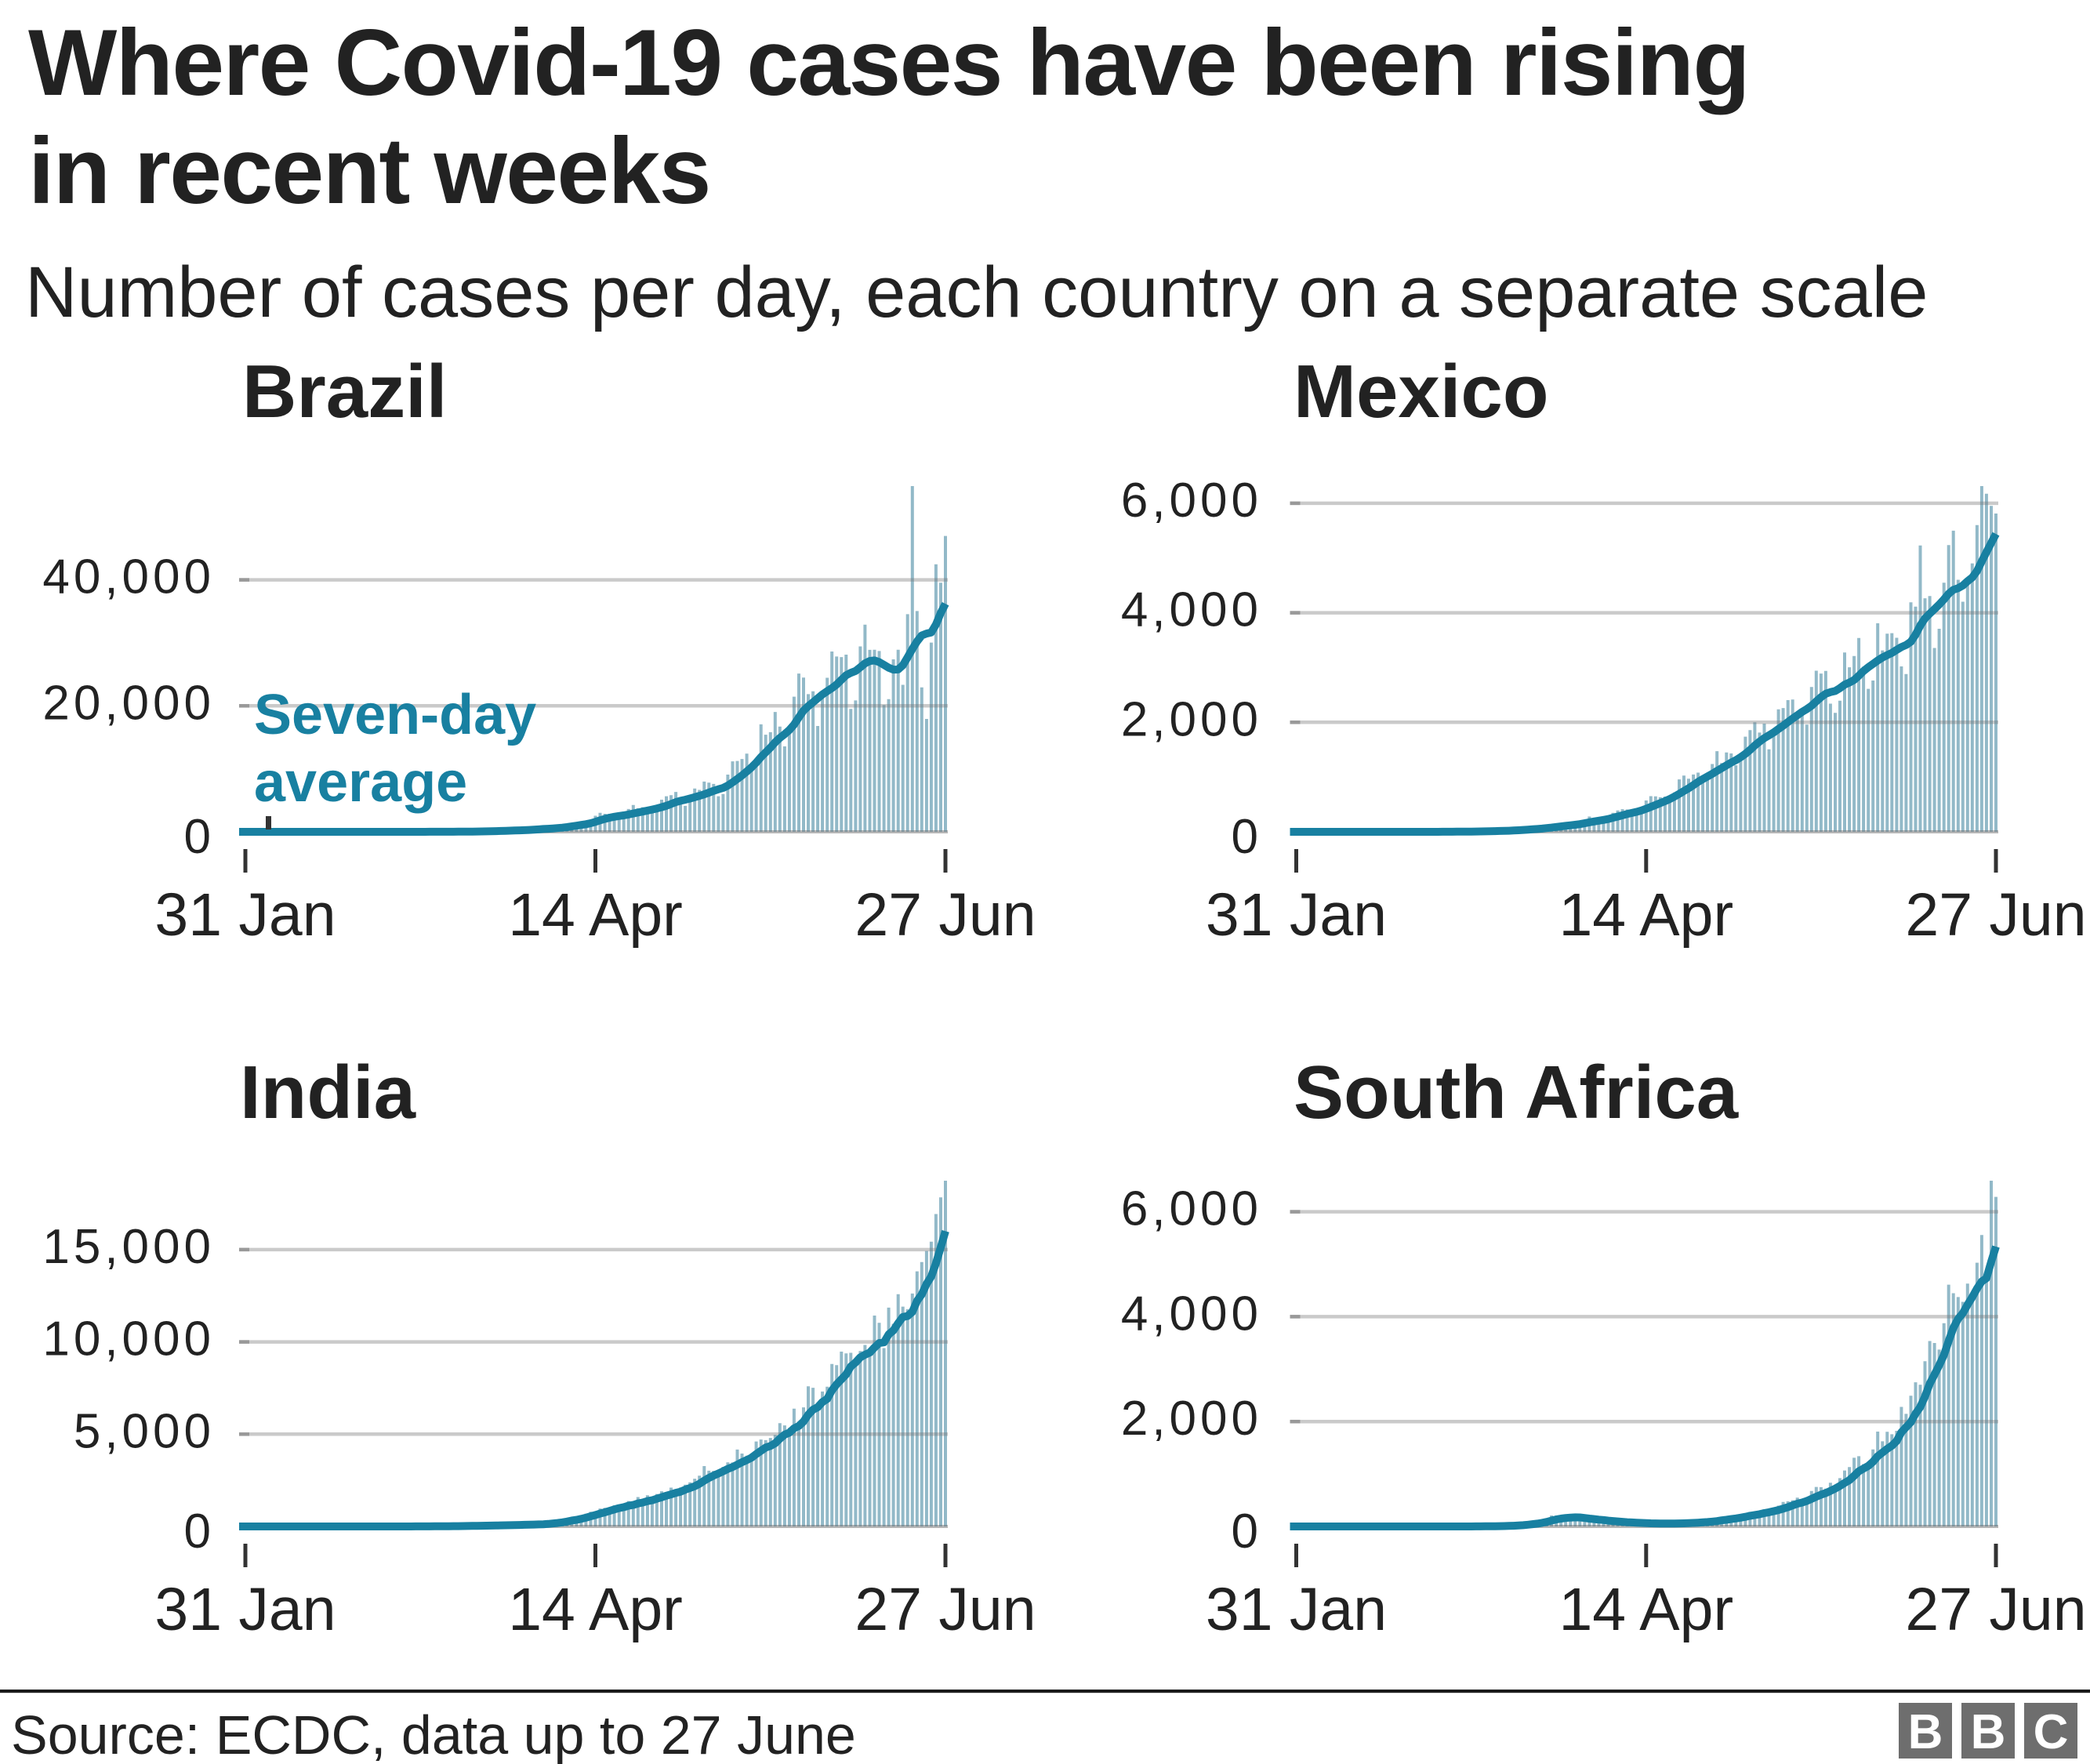 This screenshot has width=2090, height=1764. Describe the element at coordinates (433, 1734) in the screenshot. I see `svg-text:Source: ECDC, data up to 27 Ju: Source: ECDC, data up to 27 June` at that location.